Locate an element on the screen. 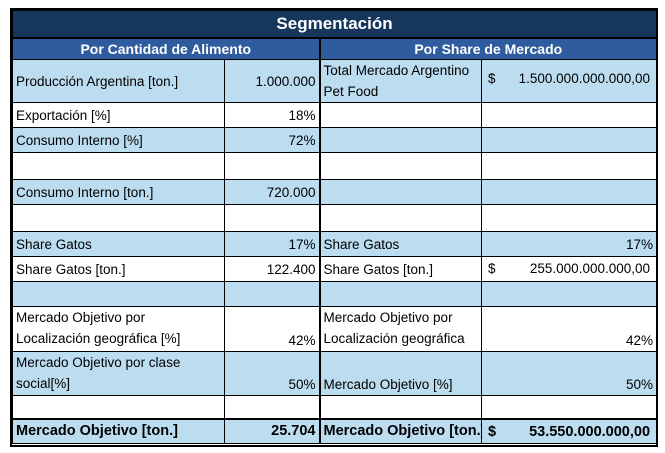  cell-value: 720.000 is located at coordinates (272, 192).